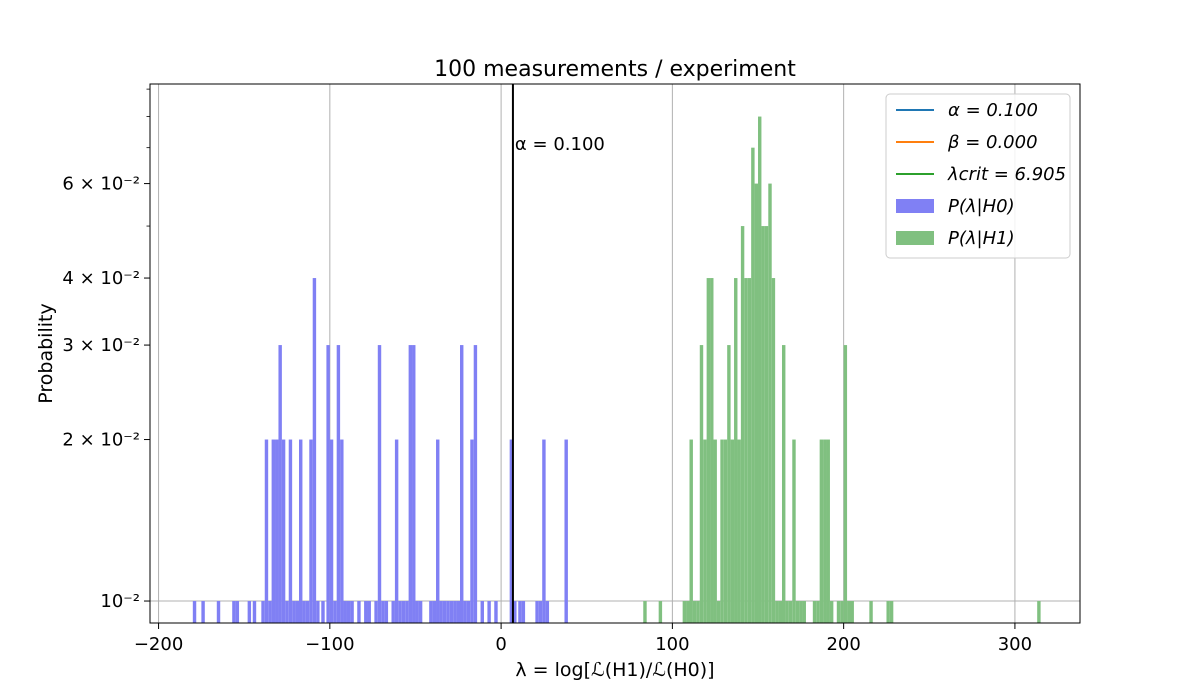 Image resolution: width=1200 pixels, height=700 pixels. What do you see at coordinates (158, 644) in the screenshot?
I see `x-tick-label: −200` at bounding box center [158, 644].